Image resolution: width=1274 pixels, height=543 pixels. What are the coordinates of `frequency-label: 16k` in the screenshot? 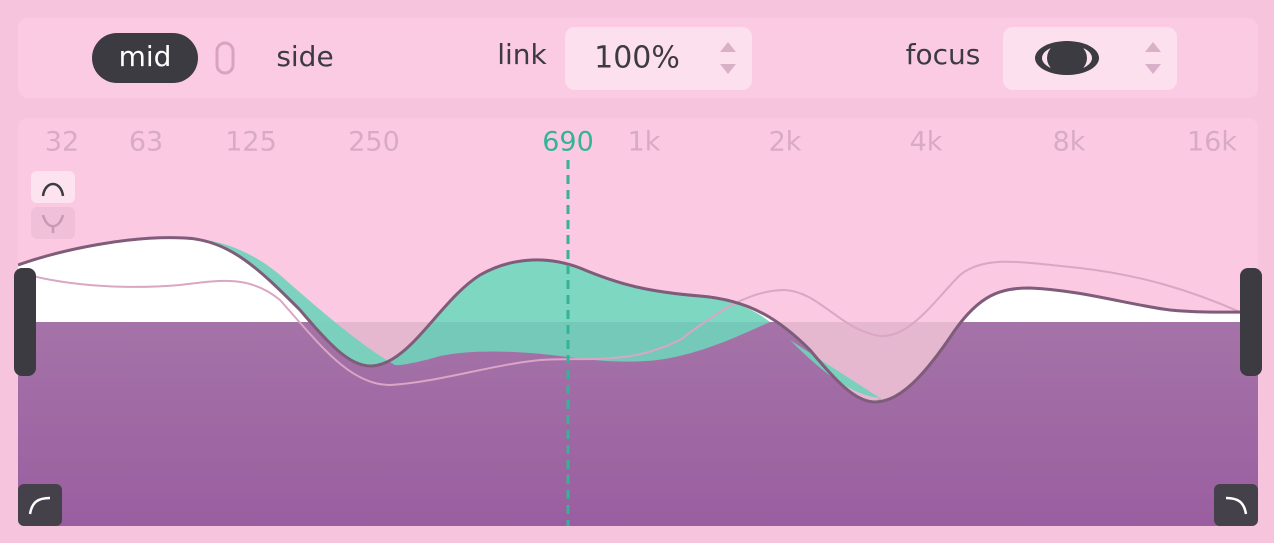 It's located at (1212, 142).